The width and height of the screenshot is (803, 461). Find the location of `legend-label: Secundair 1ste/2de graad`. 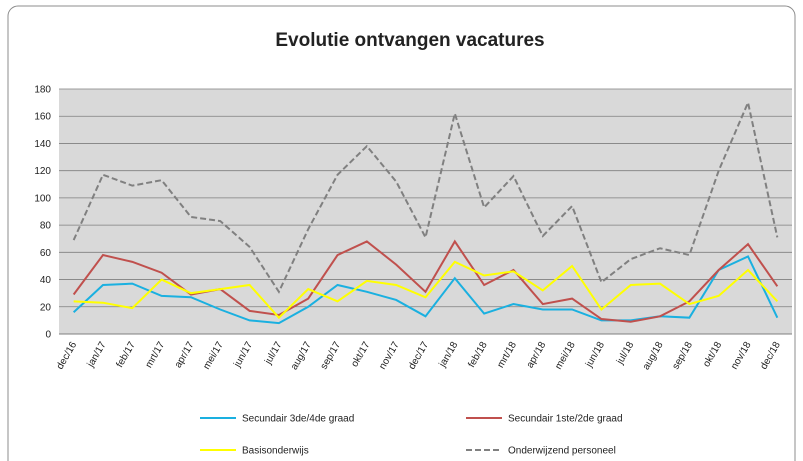

legend-label: Secundair 1ste/2de graad is located at coordinates (565, 419).